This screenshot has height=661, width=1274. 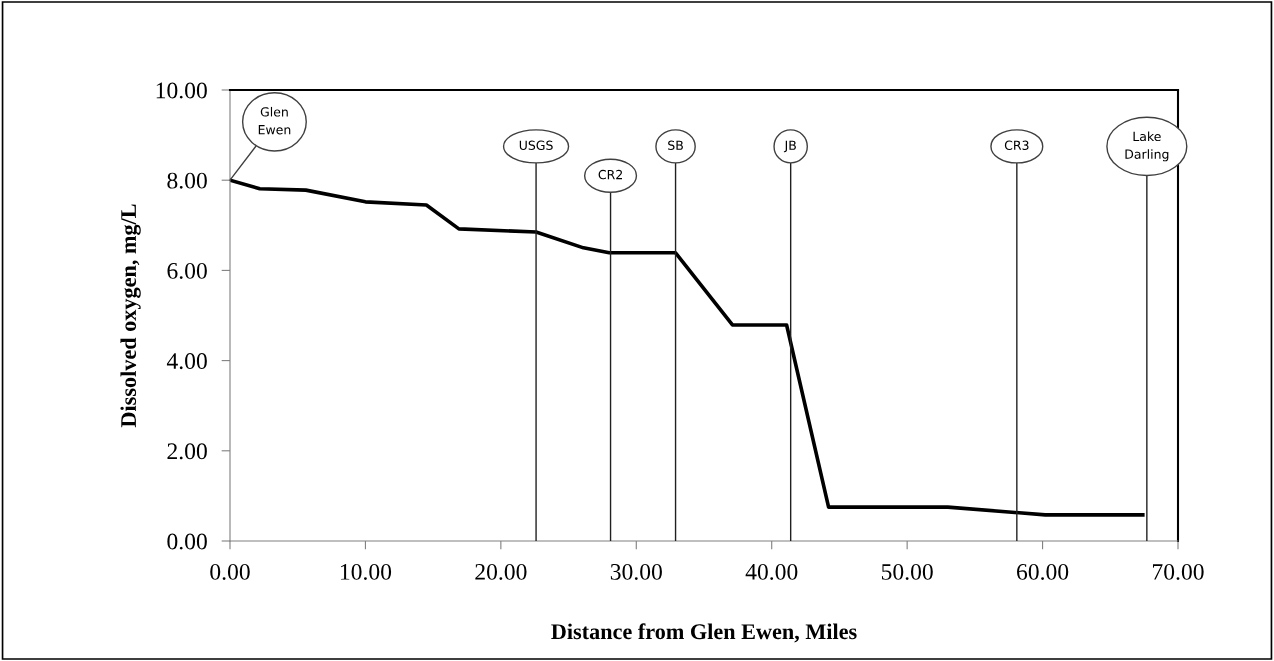 What do you see at coordinates (130, 316) in the screenshot?
I see `y-axis-title: Dissolved oxygen, mg/L` at bounding box center [130, 316].